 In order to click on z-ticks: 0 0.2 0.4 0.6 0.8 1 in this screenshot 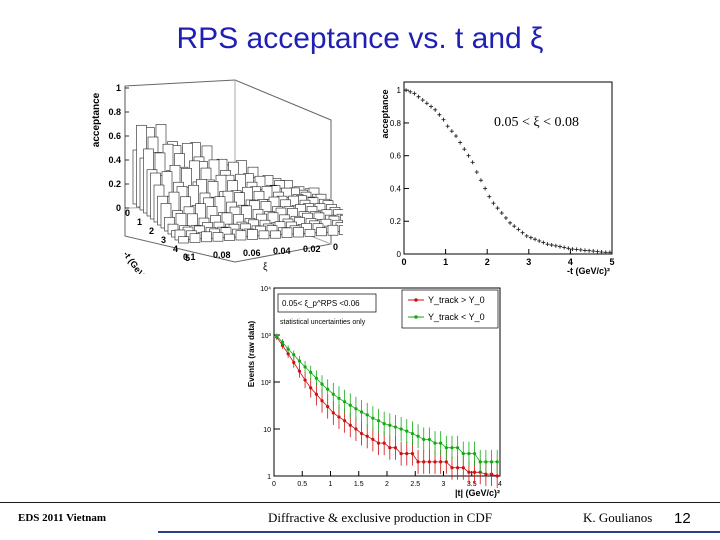, I will do `click(118, 148)`.